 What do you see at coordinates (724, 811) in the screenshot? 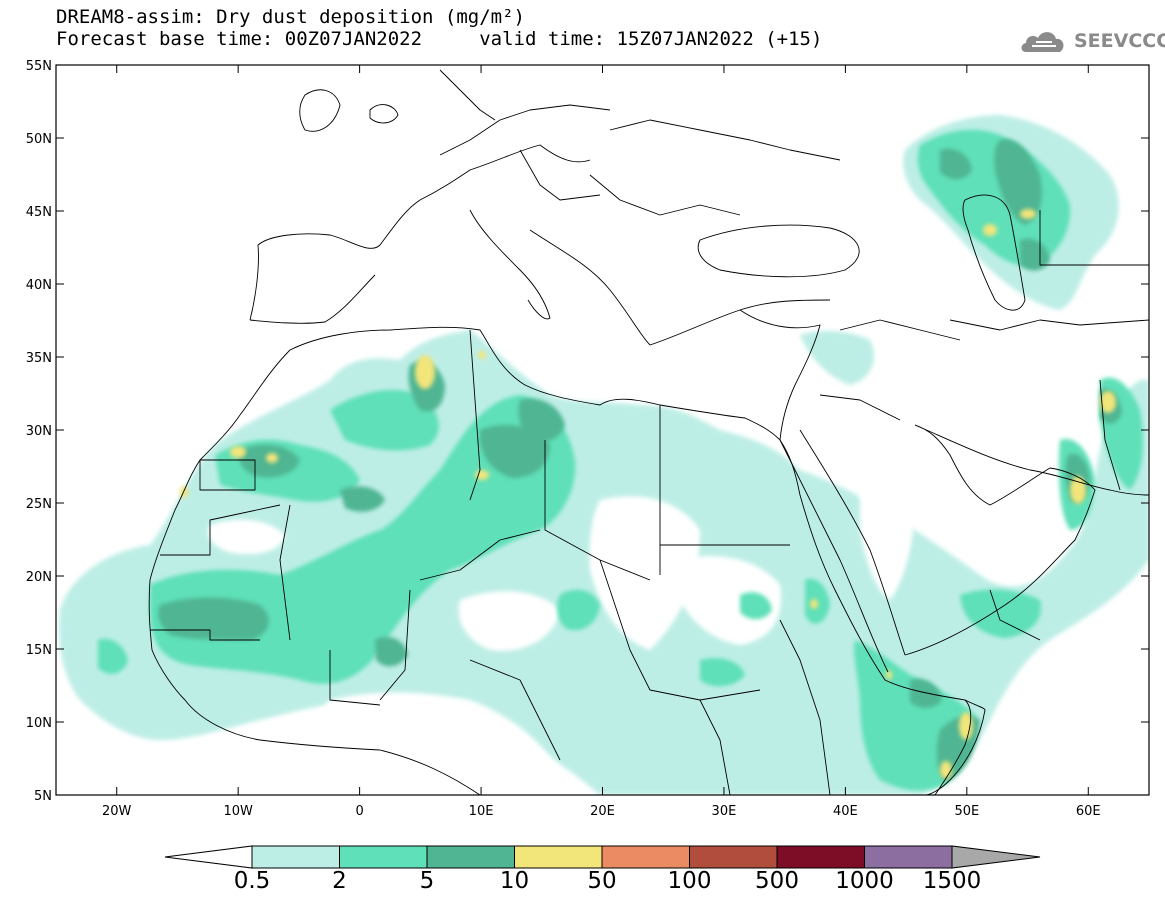
I see `lon-tick-label: 30E` at bounding box center [724, 811].